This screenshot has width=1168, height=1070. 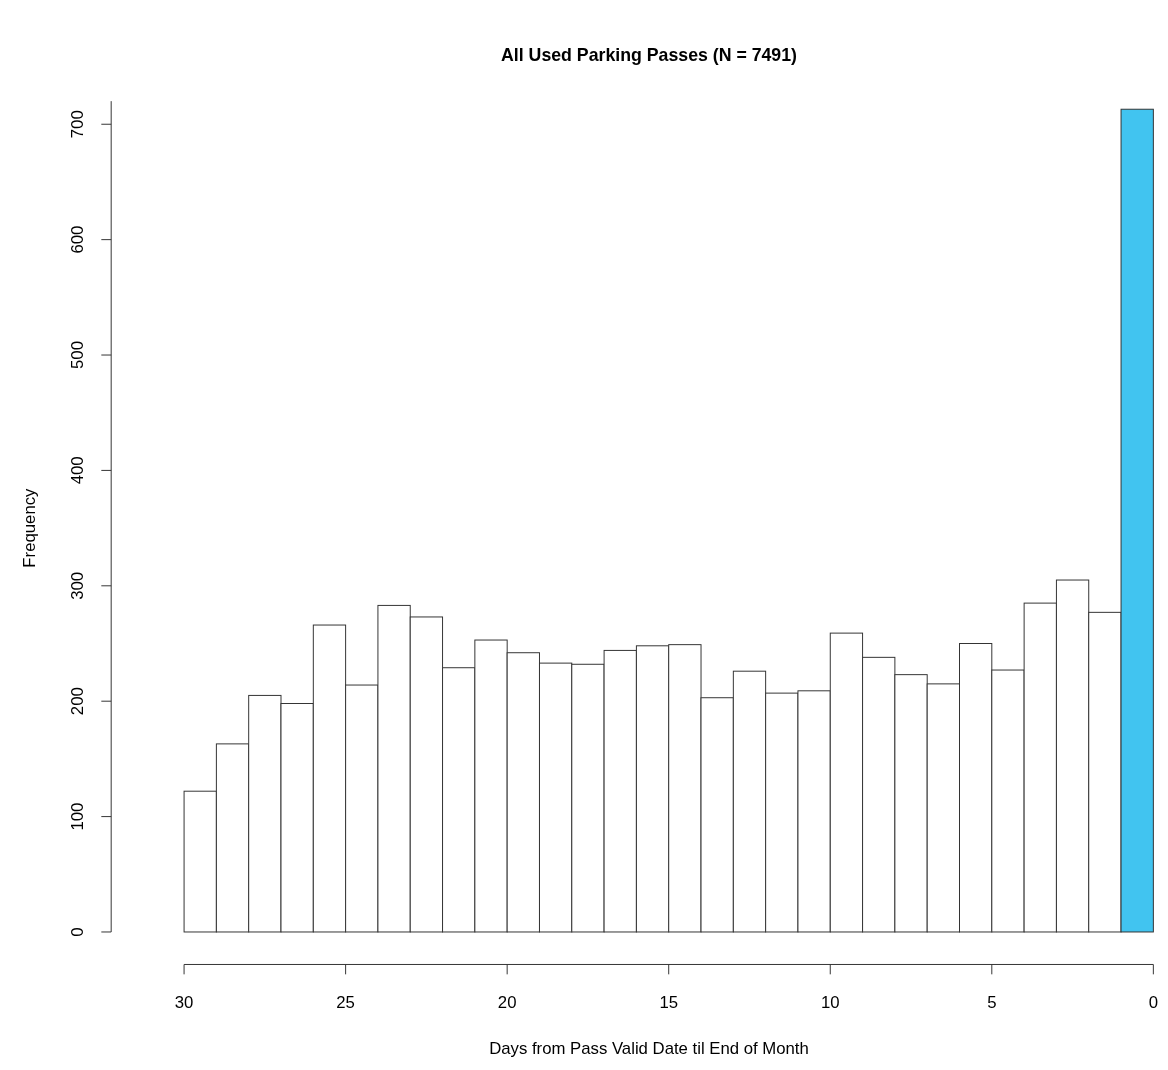 What do you see at coordinates (77, 239) in the screenshot?
I see `y-tick-label: 600` at bounding box center [77, 239].